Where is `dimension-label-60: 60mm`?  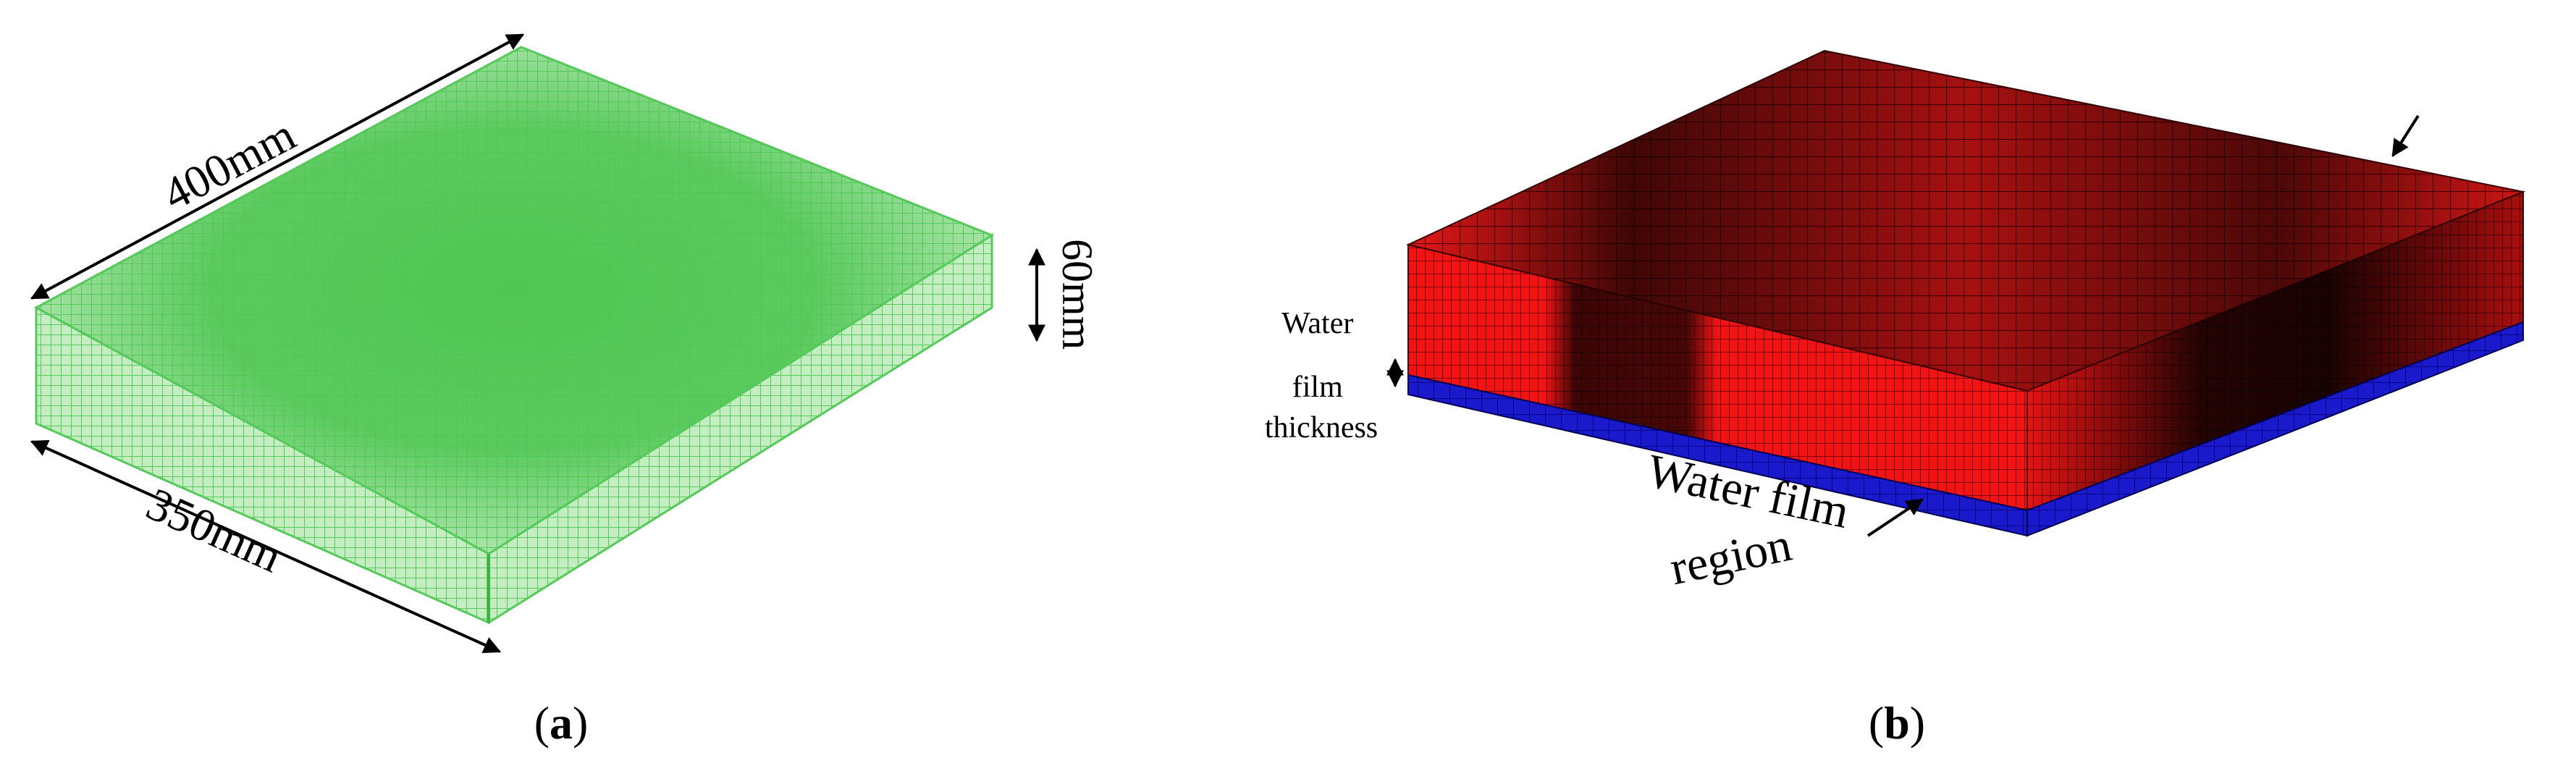 dimension-label-60: 60mm is located at coordinates (1077, 294).